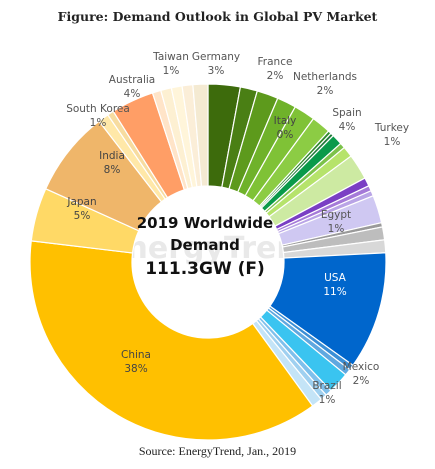 The image size is (435, 469). I want to click on value-label-china: 38%, so click(135, 369).